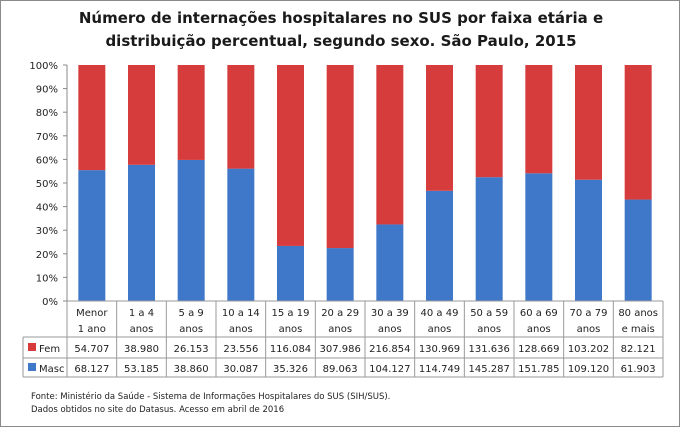  I want to click on data-label-masc: 109.120, so click(588, 369).